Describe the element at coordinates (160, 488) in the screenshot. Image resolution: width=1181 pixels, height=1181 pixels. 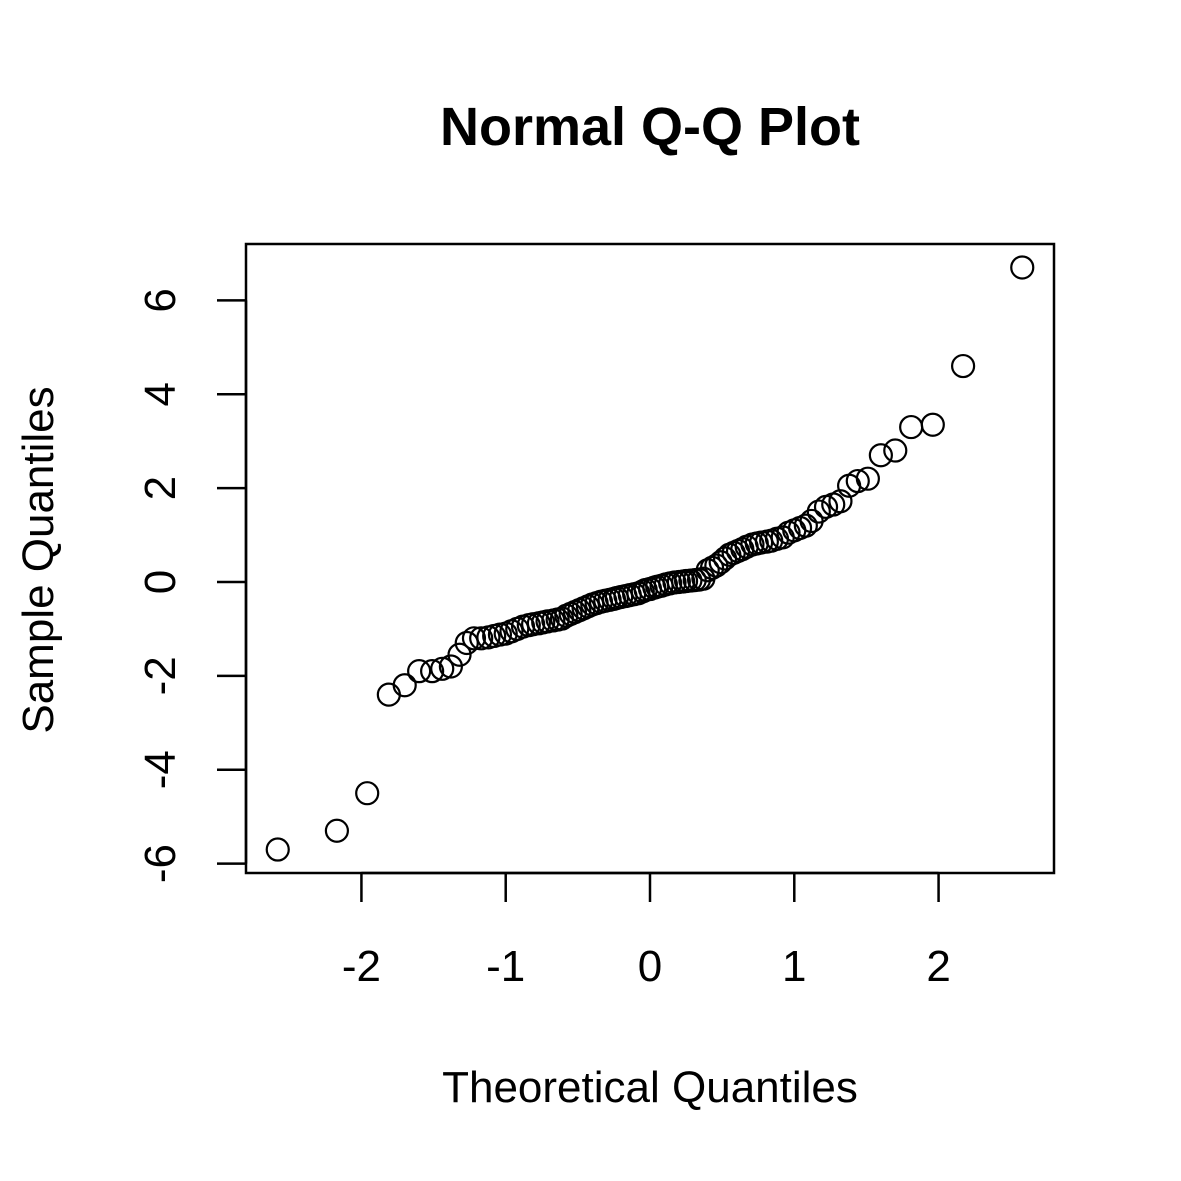
I see `y-tick-label: 2` at that location.